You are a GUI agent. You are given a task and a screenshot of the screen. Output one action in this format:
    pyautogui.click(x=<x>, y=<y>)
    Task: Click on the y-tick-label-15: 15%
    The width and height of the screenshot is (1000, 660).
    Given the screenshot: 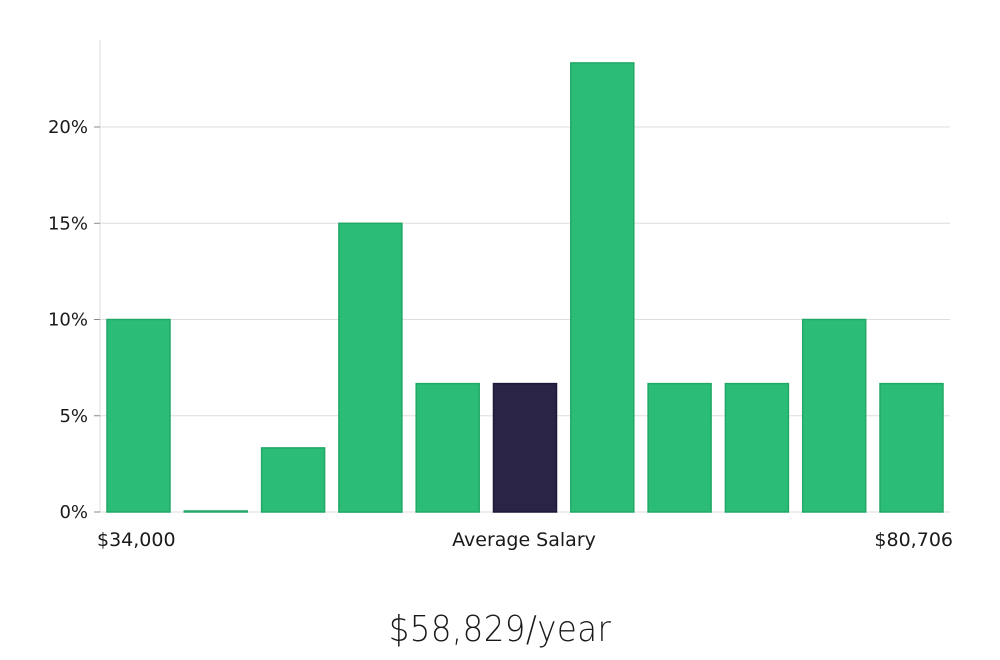 What is the action you would take?
    pyautogui.click(x=68, y=223)
    